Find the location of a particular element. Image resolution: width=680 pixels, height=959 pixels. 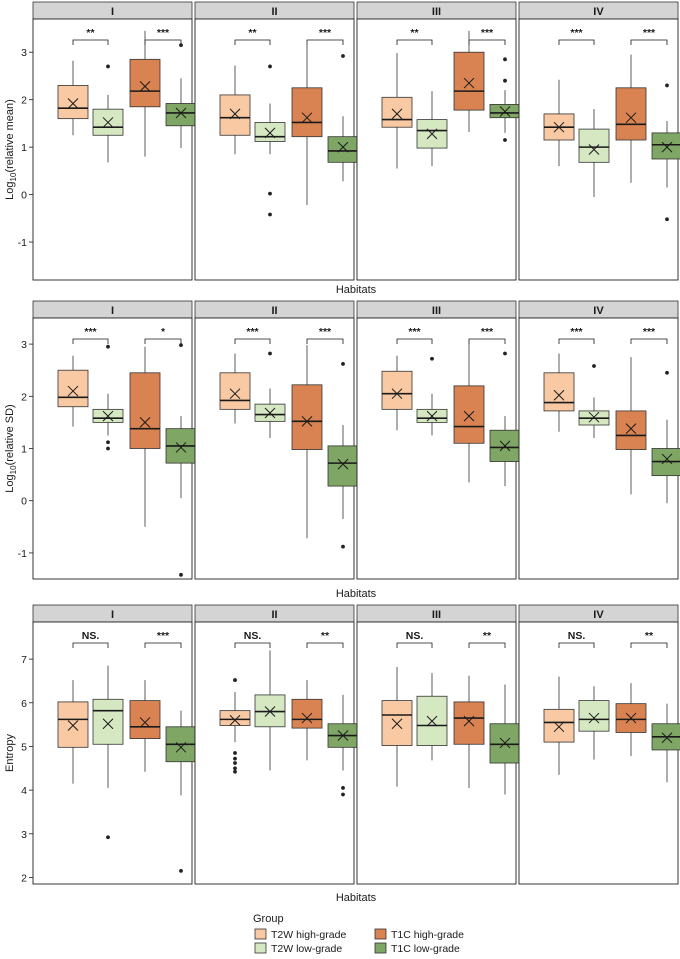

facet-panel-III: III NS. ** is located at coordinates (438, 744).